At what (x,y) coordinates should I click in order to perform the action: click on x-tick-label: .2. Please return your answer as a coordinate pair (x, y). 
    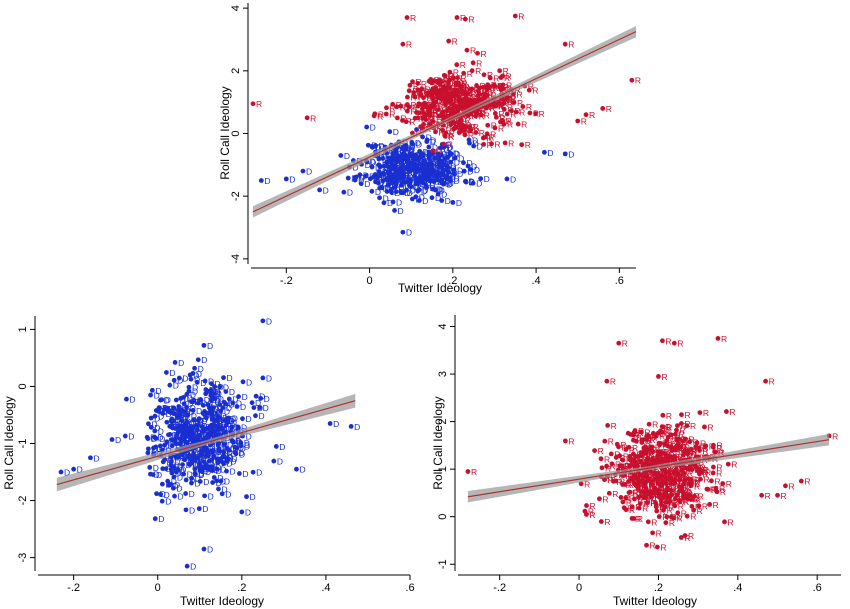
    Looking at the image, I should click on (658, 588).